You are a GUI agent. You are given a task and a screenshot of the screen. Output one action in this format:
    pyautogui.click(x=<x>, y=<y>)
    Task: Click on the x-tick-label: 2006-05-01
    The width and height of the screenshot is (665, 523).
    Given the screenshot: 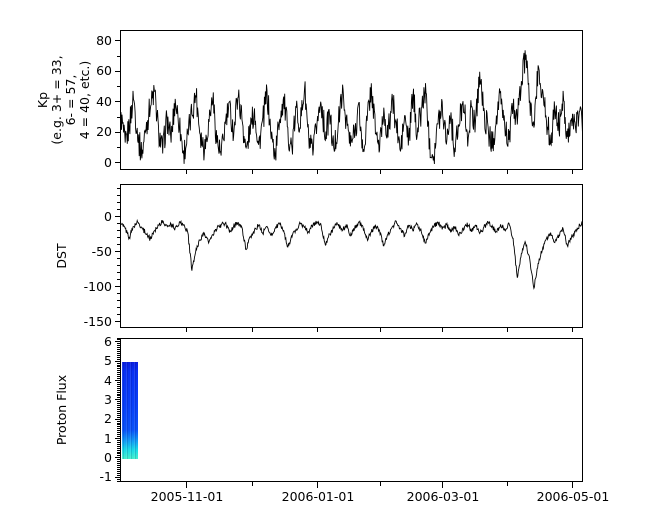 What is the action you would take?
    pyautogui.click(x=573, y=496)
    